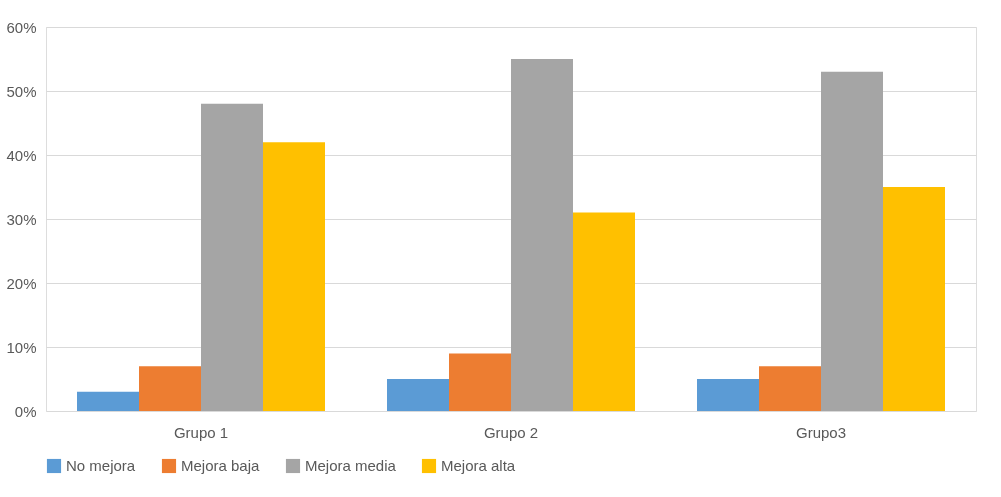 This screenshot has height=497, width=1001. Describe the element at coordinates (101, 465) in the screenshot. I see `legend-label: No mejora` at that location.